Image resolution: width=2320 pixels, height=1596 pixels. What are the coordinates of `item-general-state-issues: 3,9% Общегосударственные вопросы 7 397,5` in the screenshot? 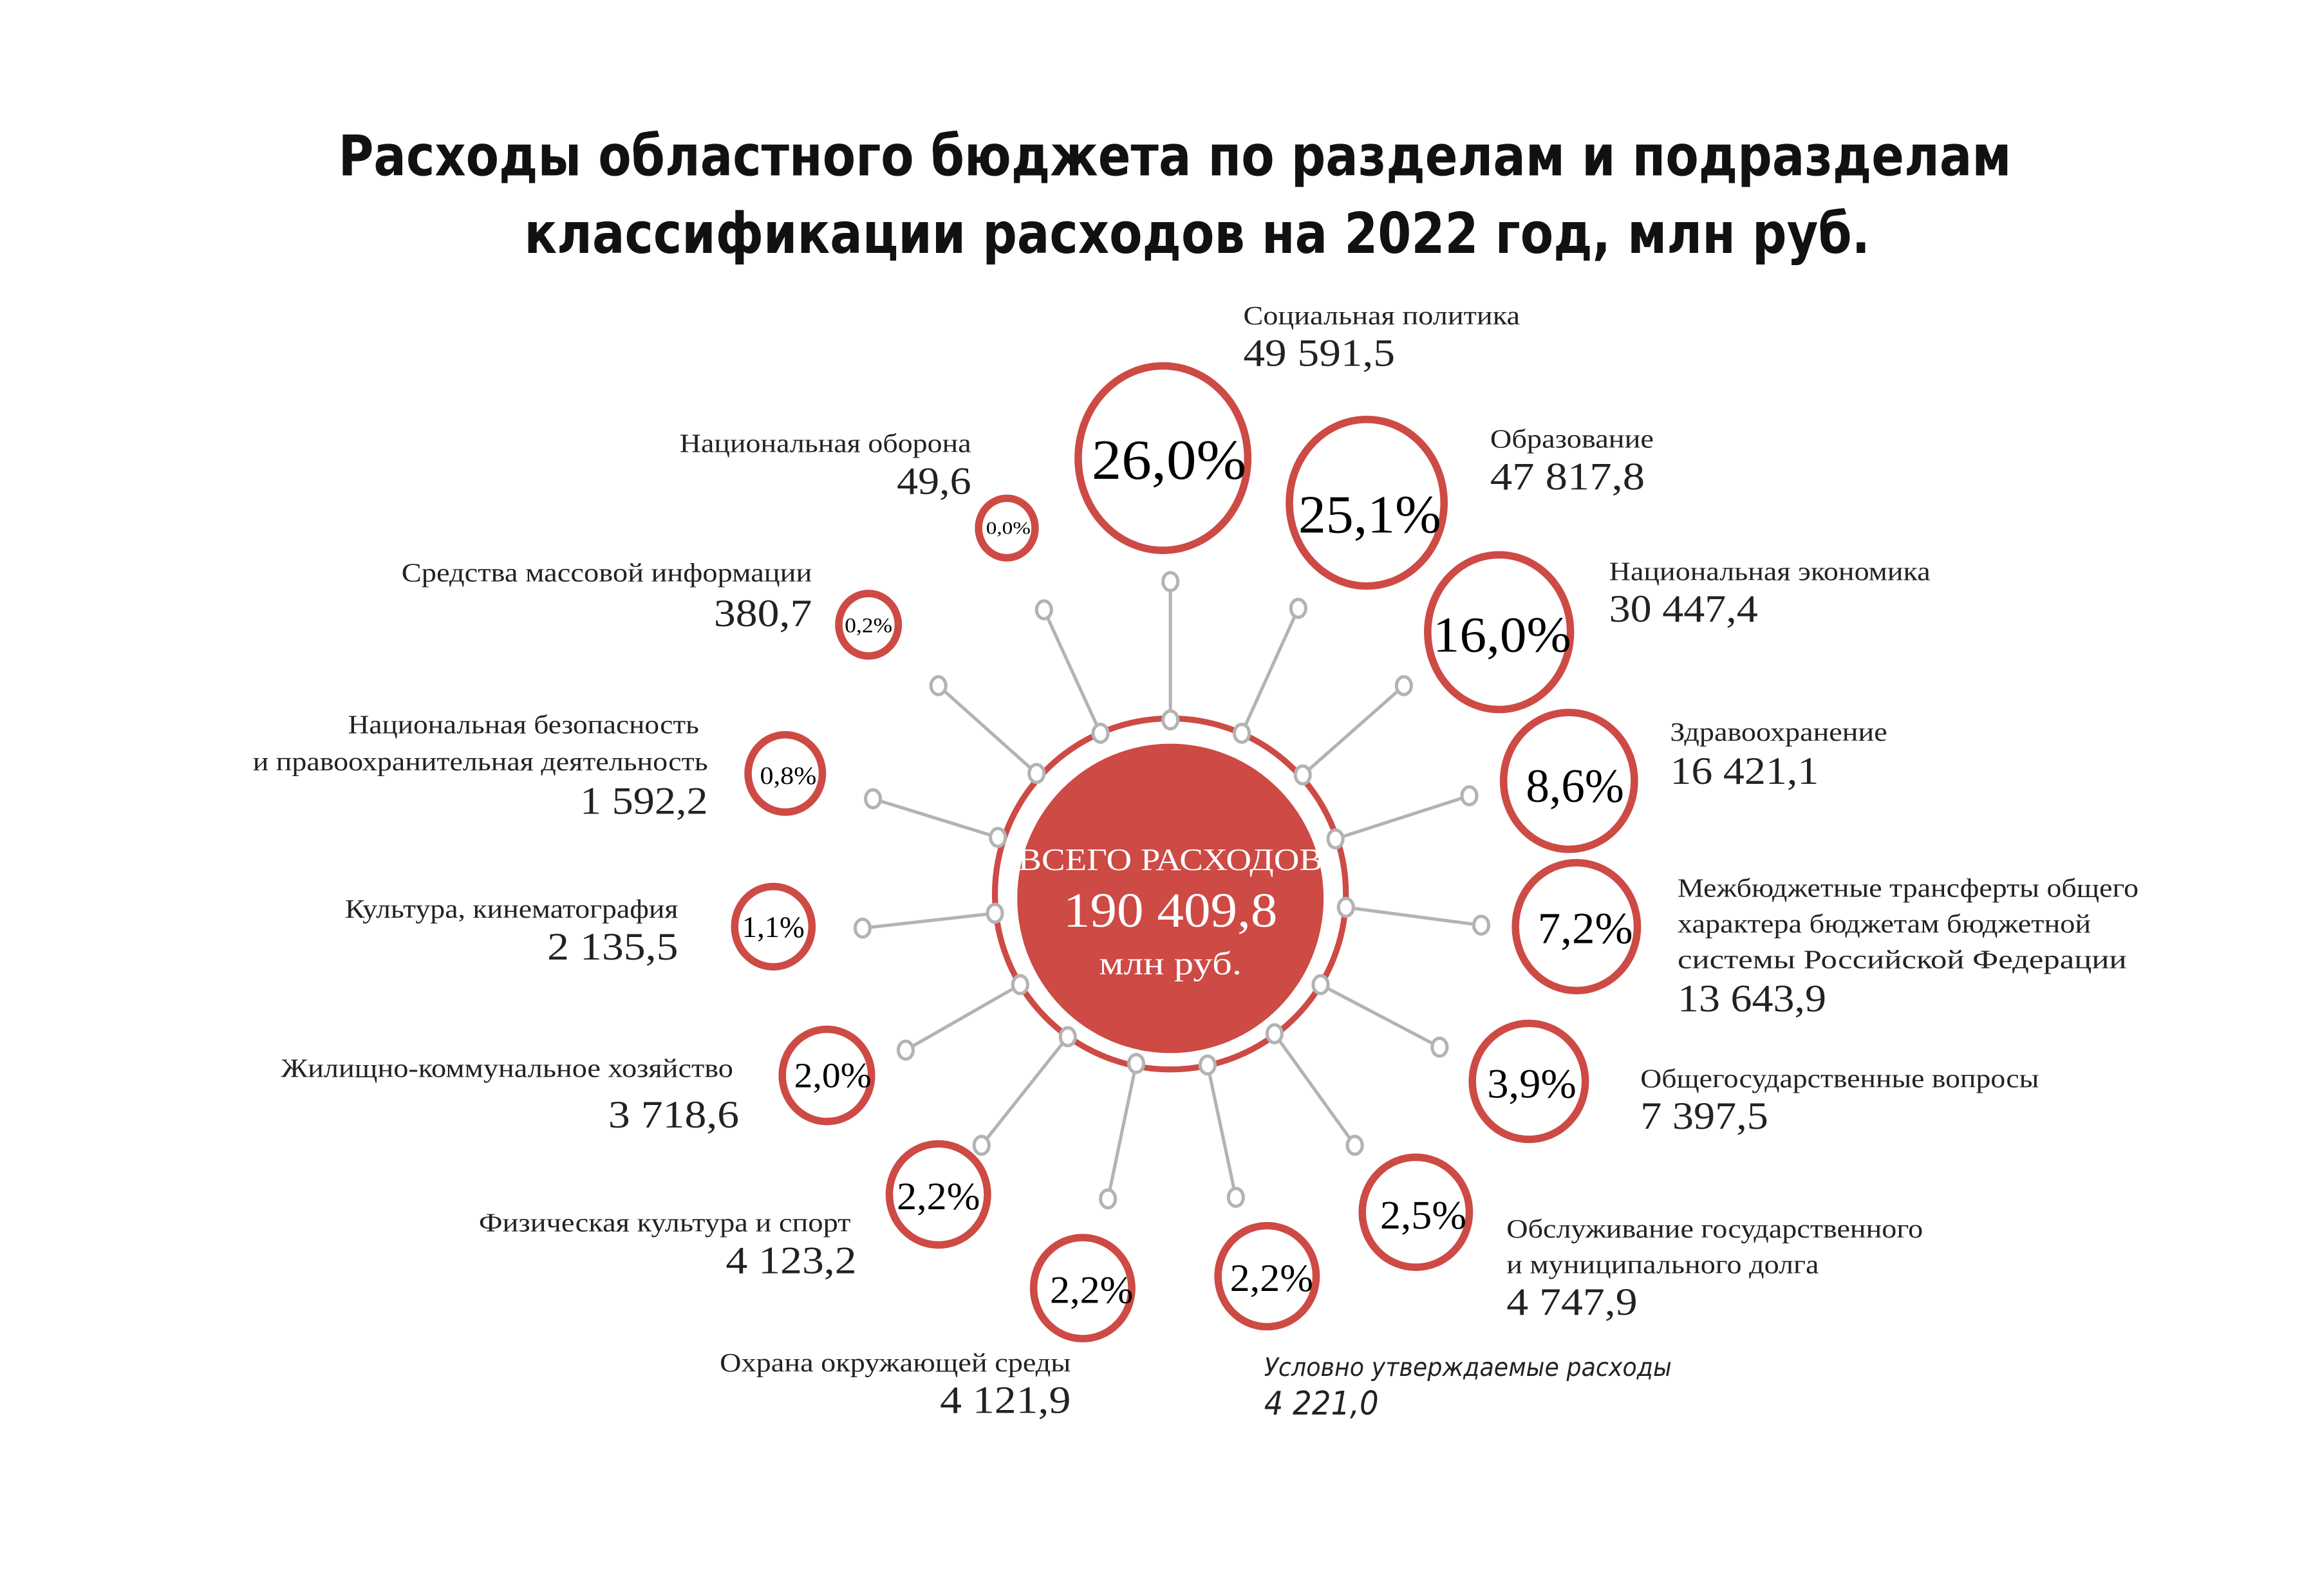 It's located at (1753, 1081).